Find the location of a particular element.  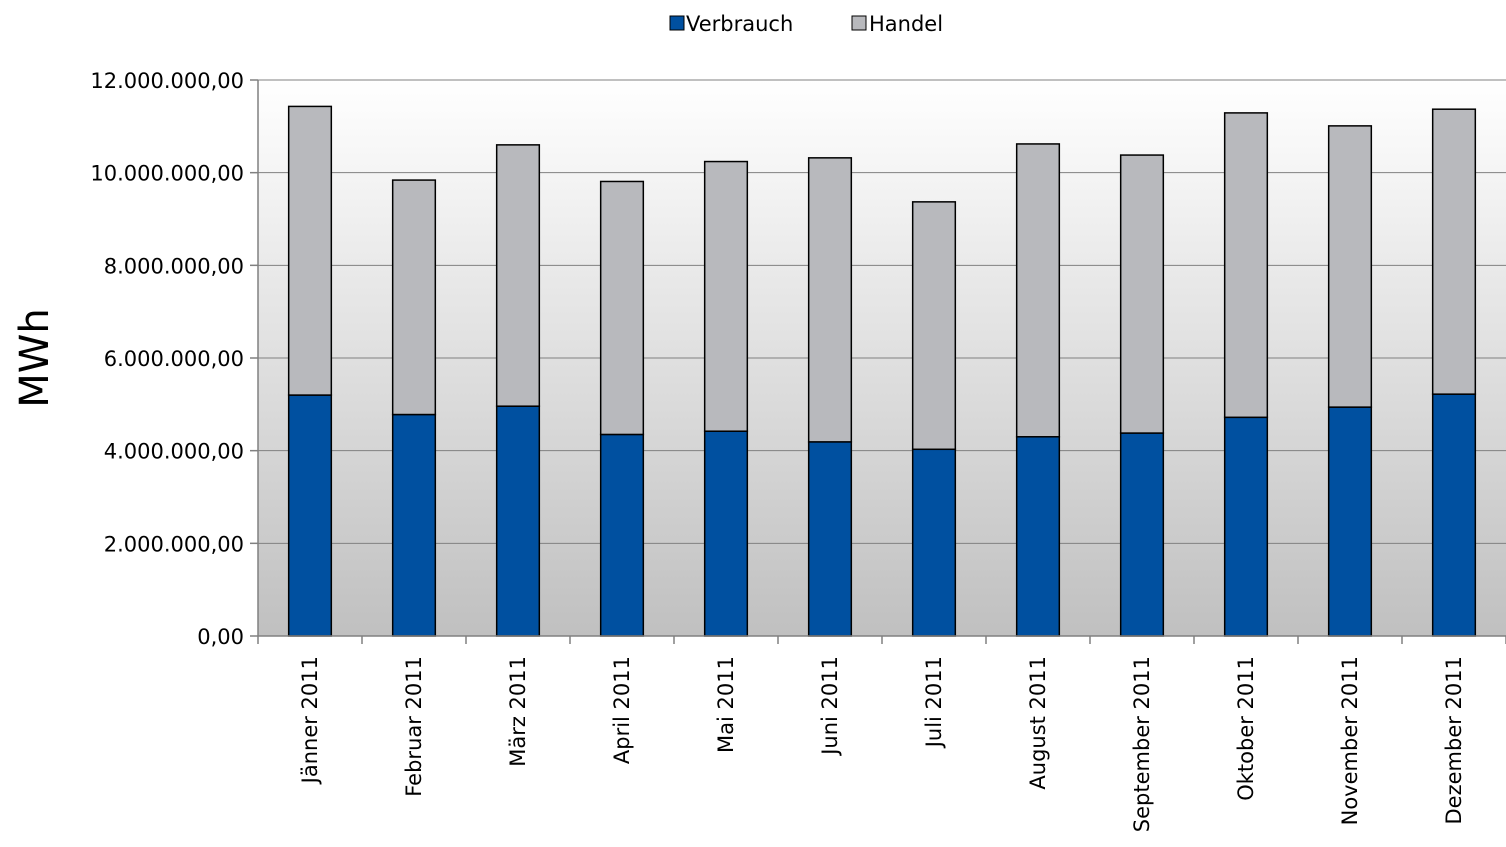

y-tick-label: 6.000.000,00 is located at coordinates (174, 359).